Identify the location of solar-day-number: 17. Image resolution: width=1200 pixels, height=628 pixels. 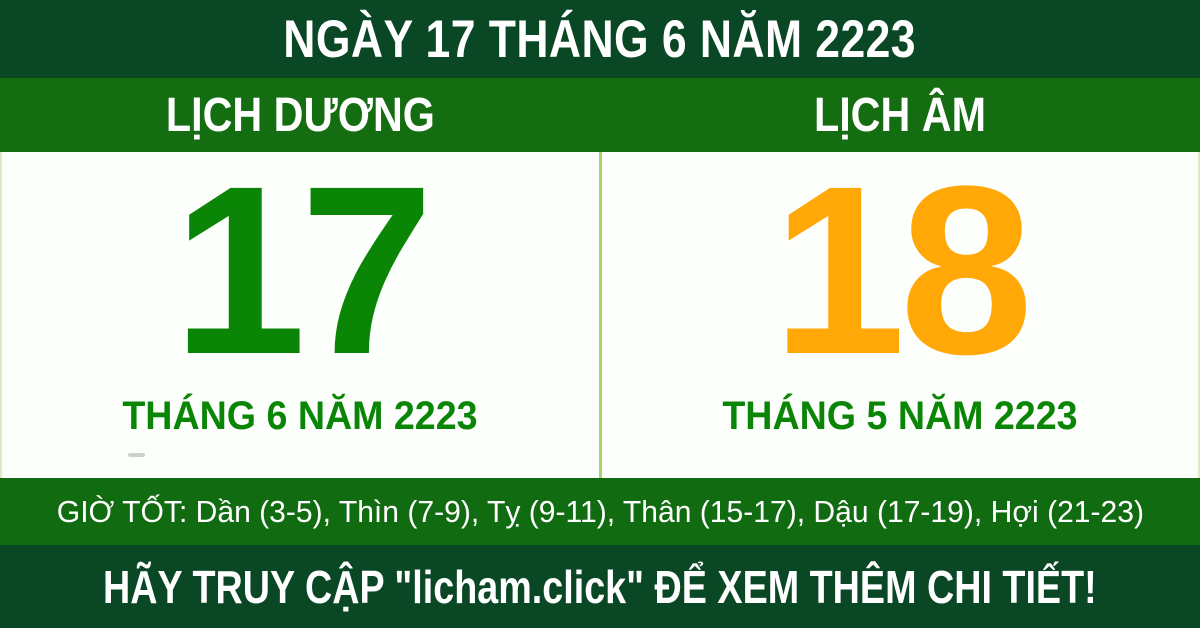
(303, 270).